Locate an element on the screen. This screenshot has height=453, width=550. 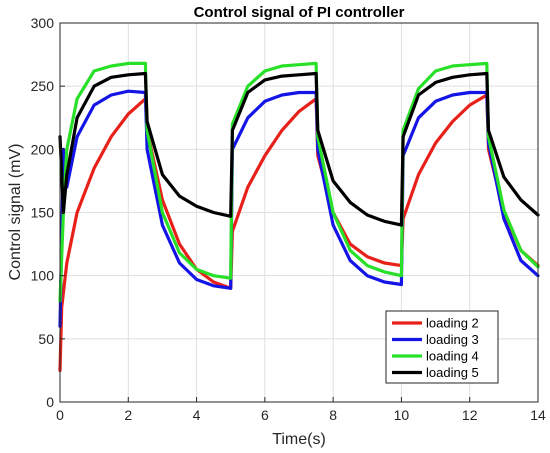
legend-label: loading 2 is located at coordinates (452, 323).